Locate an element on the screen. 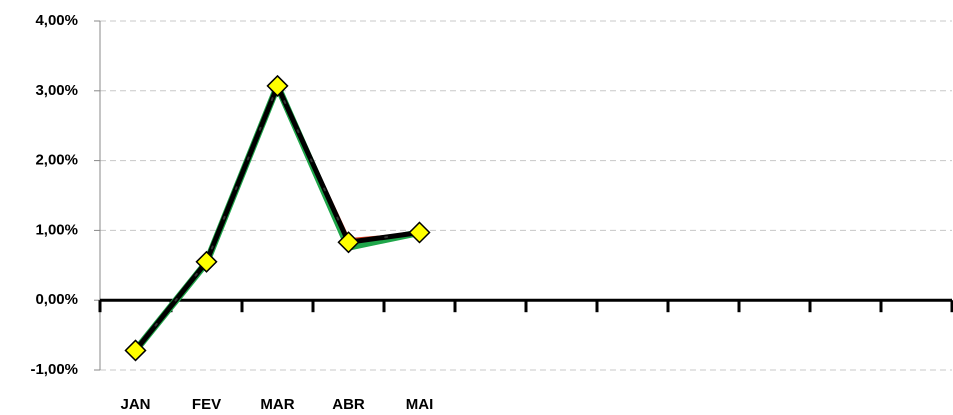  y-tick-label: 3,00% is located at coordinates (56, 90).